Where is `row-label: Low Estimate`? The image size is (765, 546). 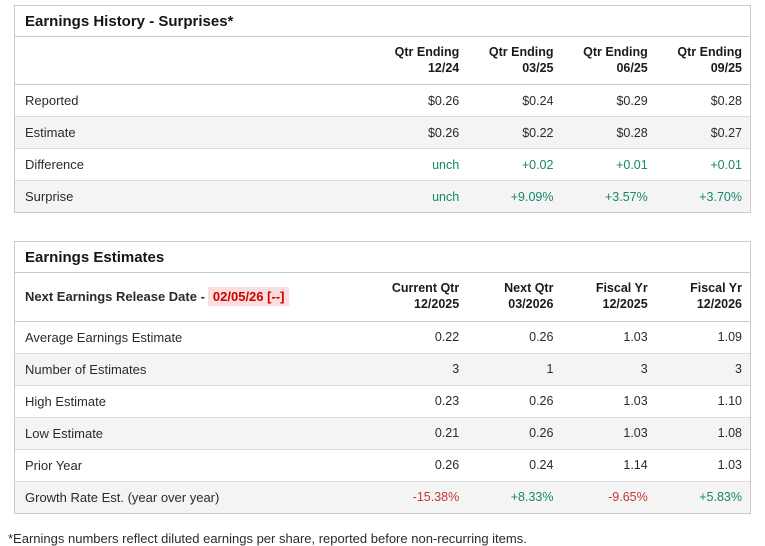 row-label: Low Estimate is located at coordinates (64, 433).